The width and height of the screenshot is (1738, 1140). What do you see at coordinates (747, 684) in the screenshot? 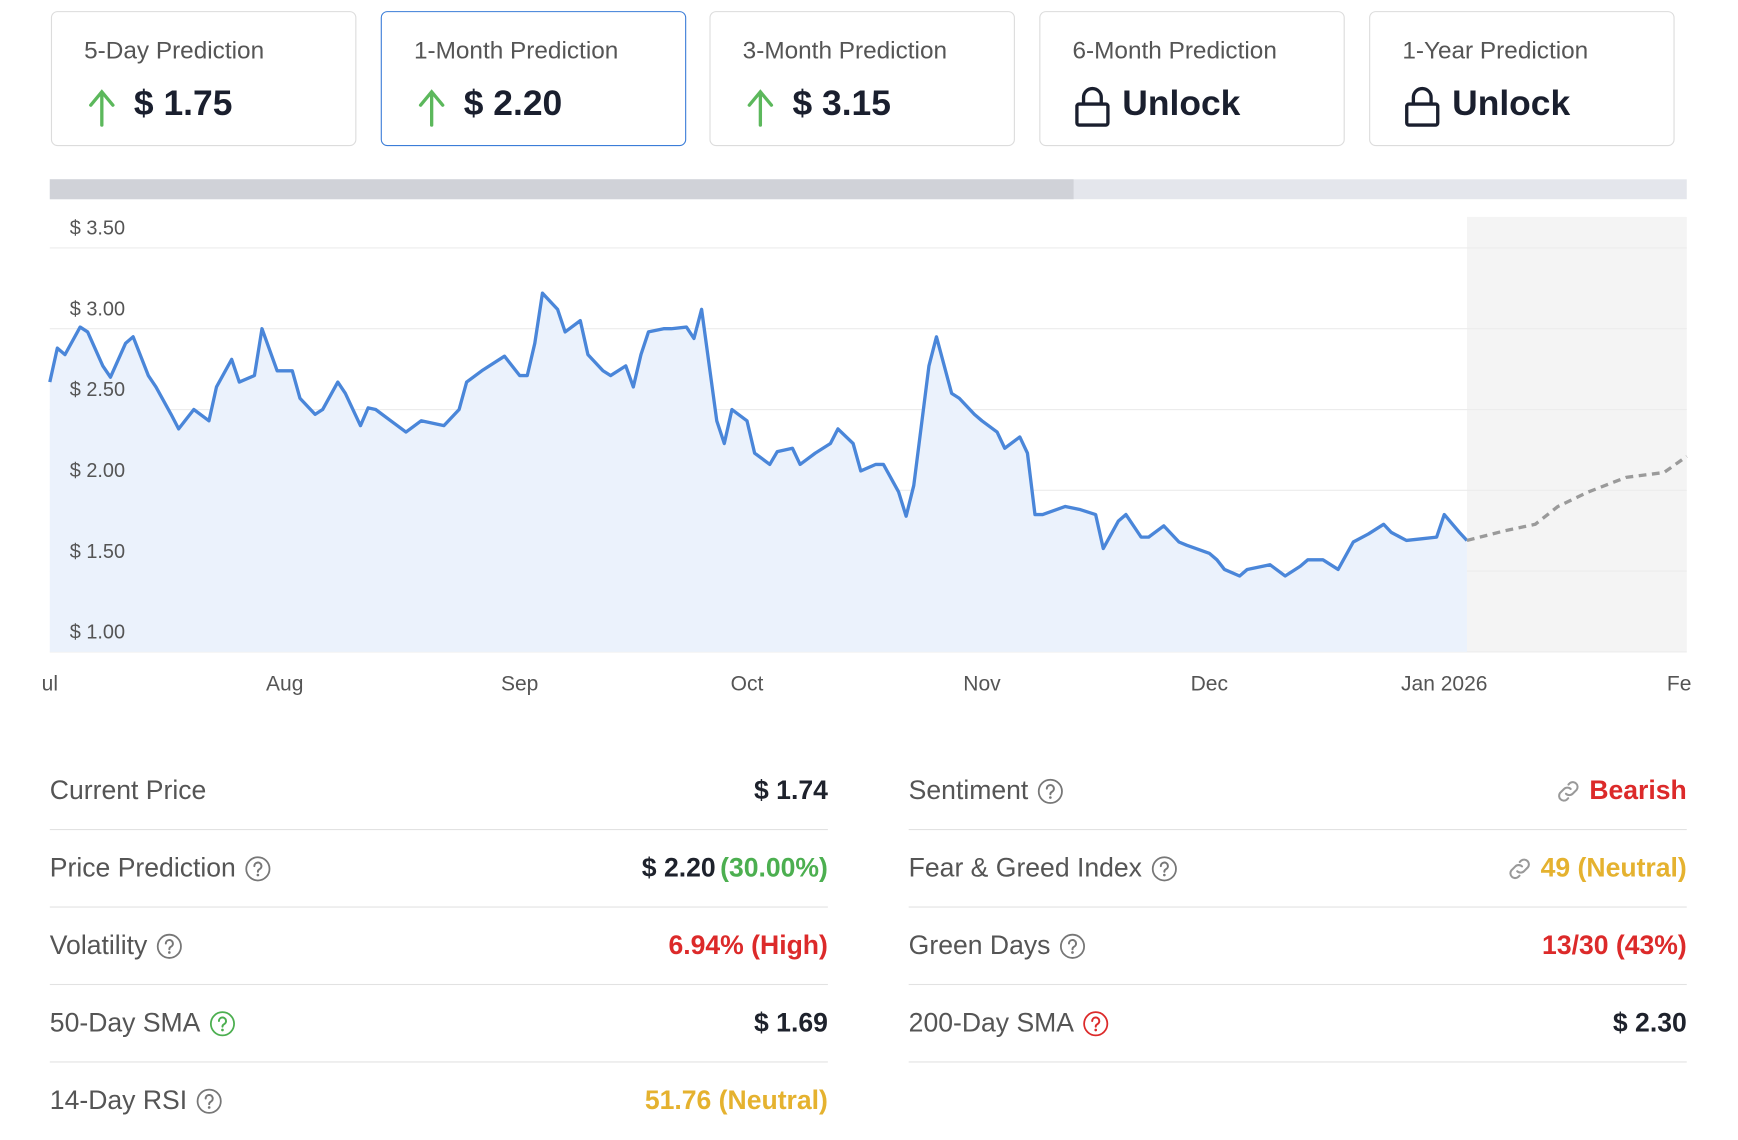
I see `x-tick-label: Oct` at bounding box center [747, 684].